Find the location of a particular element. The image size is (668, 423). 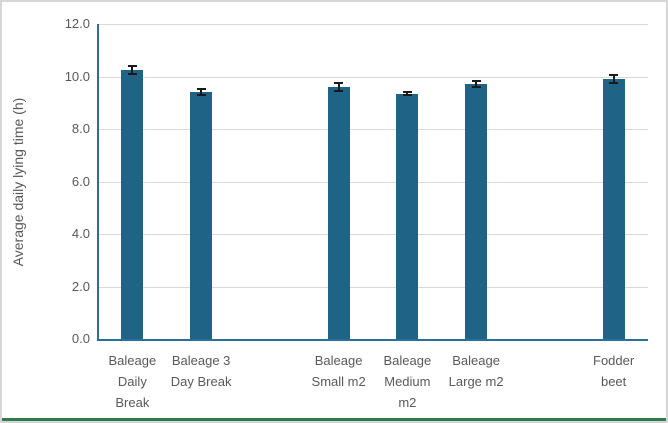

x-category-label: Baleage Medium m2 is located at coordinates (407, 381).